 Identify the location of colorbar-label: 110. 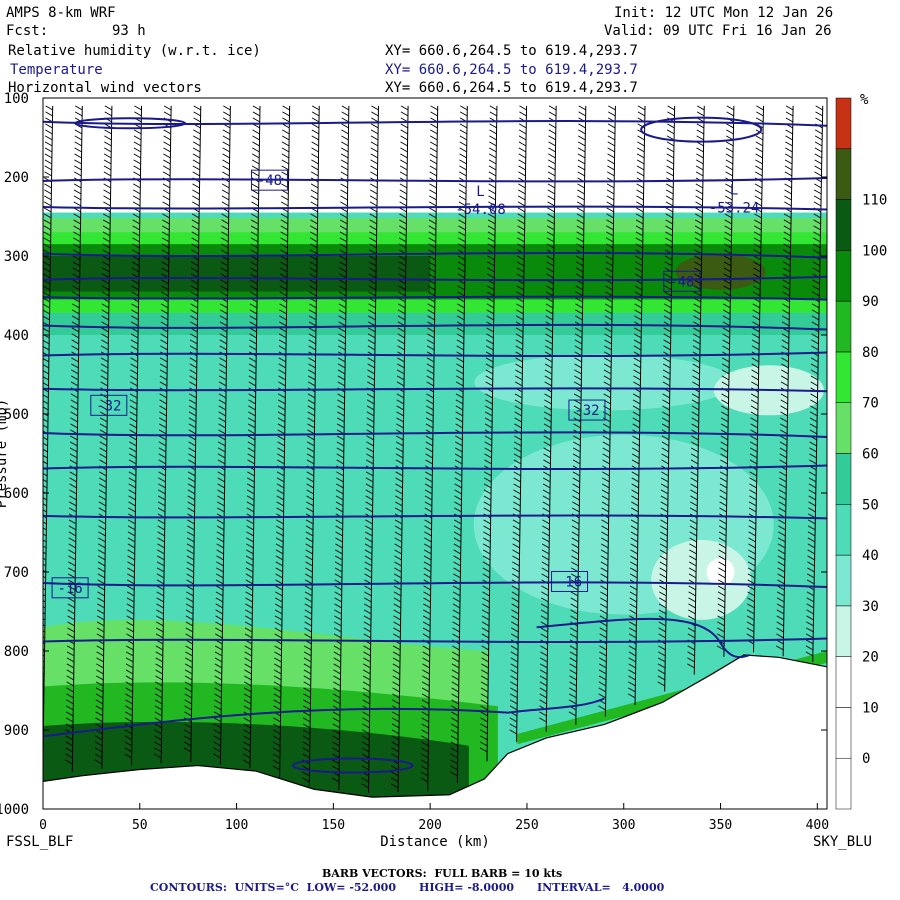
(874, 201).